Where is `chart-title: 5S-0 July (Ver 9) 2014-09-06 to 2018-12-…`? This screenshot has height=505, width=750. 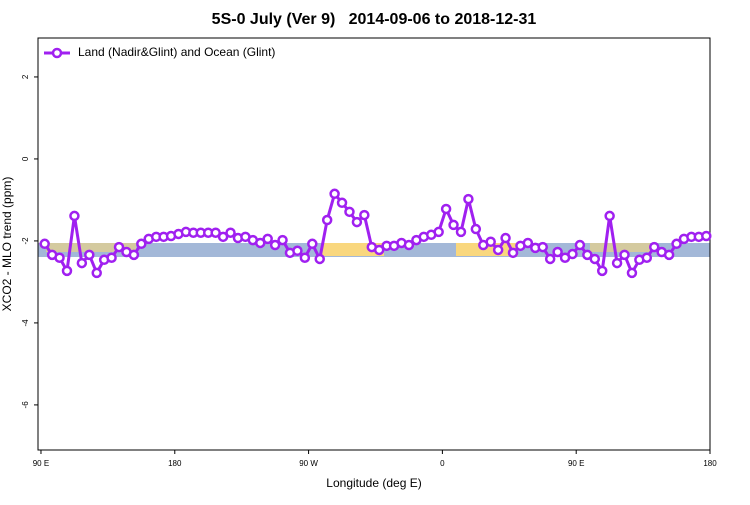 chart-title: 5S-0 July (Ver 9) 2014-09-06 to 2018-12-… is located at coordinates (374, 19).